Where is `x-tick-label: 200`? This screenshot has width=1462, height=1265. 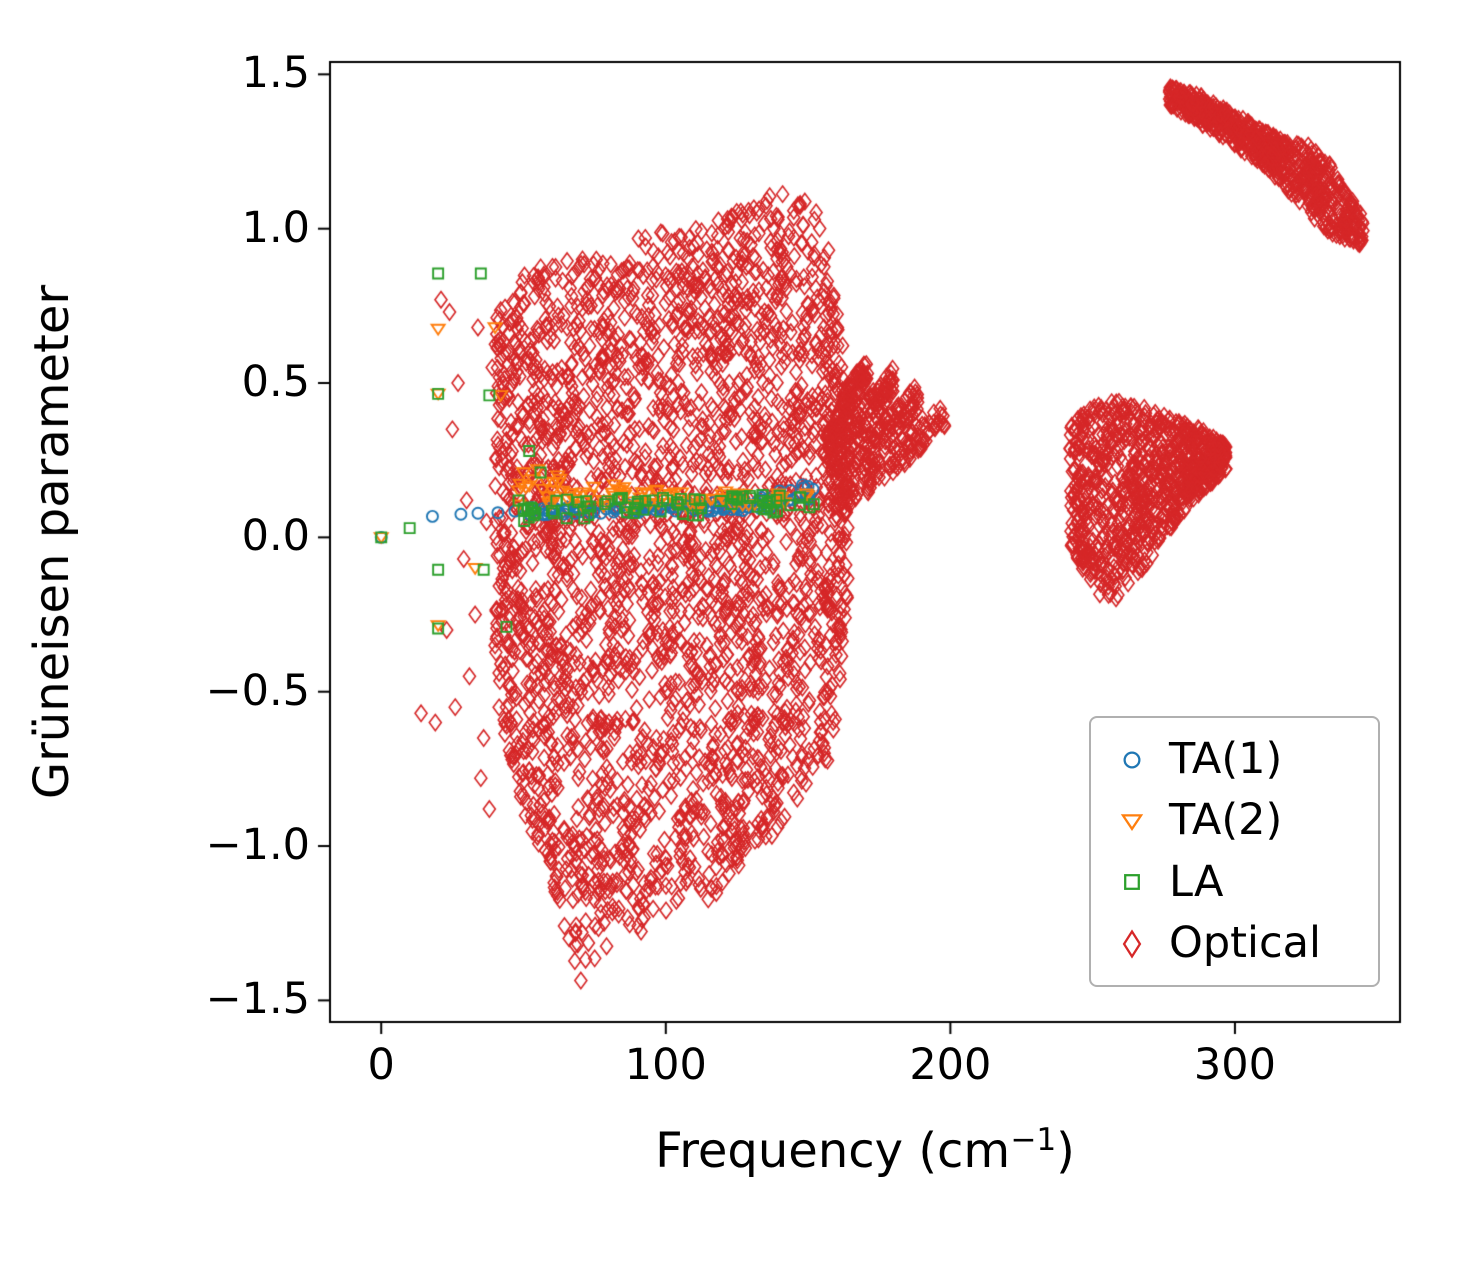
x-tick-label: 200 is located at coordinates (950, 1065).